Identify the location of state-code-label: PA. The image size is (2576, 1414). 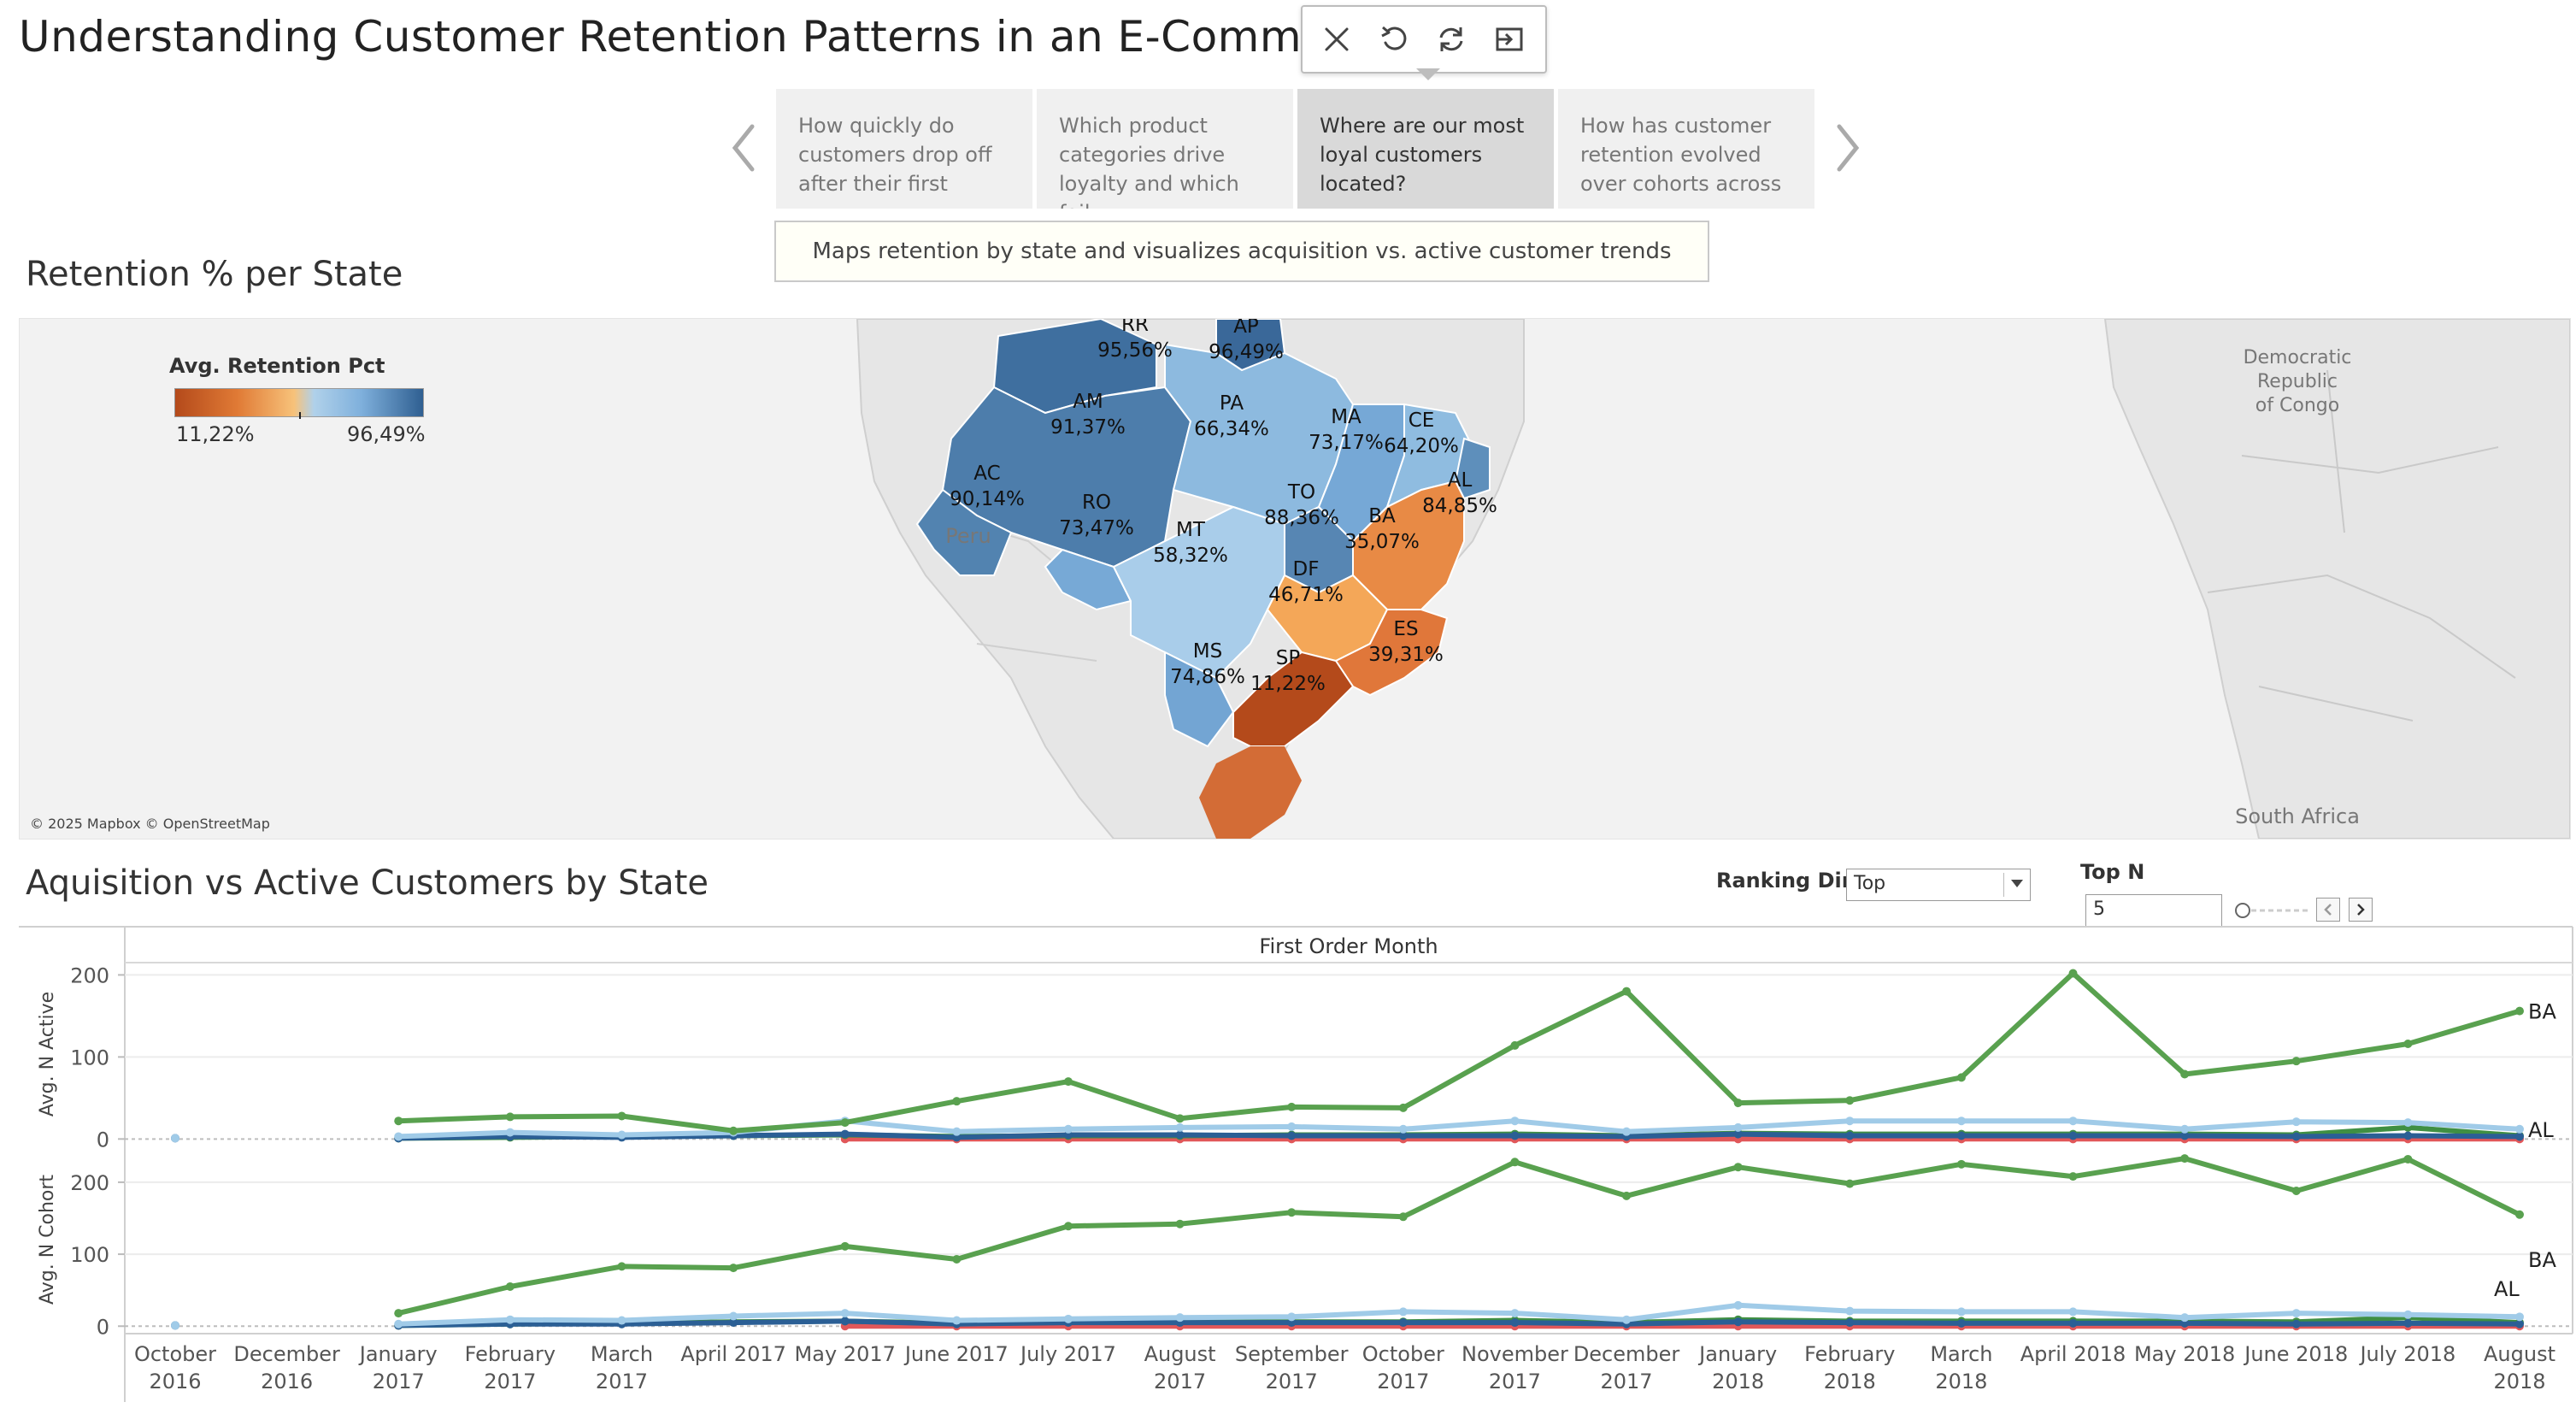
(1232, 403).